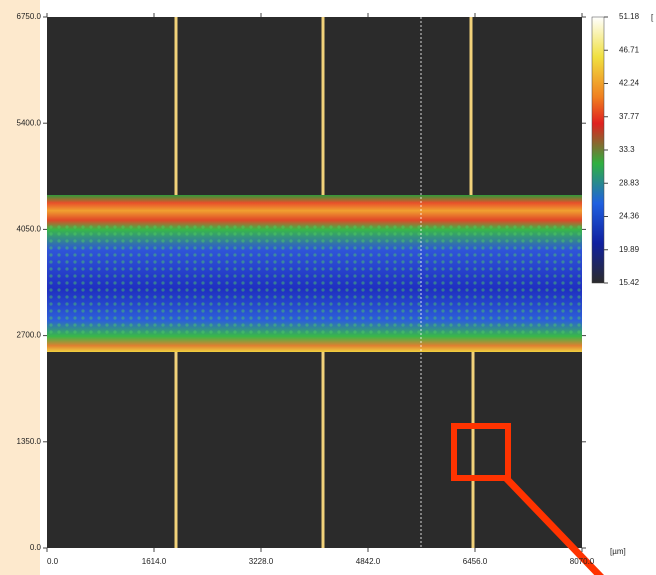 This screenshot has height=575, width=656. Describe the element at coordinates (629, 182) in the screenshot. I see `colorbar-tick-label: 28.83` at that location.